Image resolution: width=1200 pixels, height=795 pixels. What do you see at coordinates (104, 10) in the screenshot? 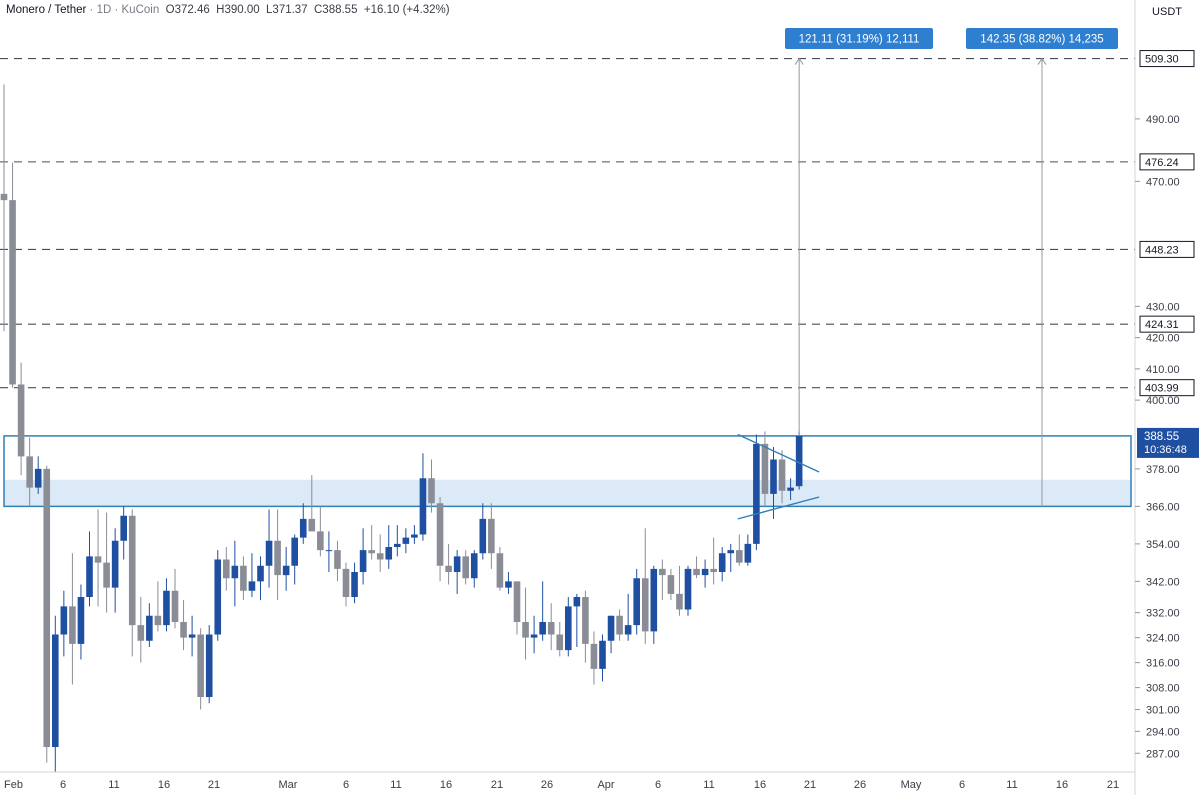
I see `interval-label: 1D` at bounding box center [104, 10].